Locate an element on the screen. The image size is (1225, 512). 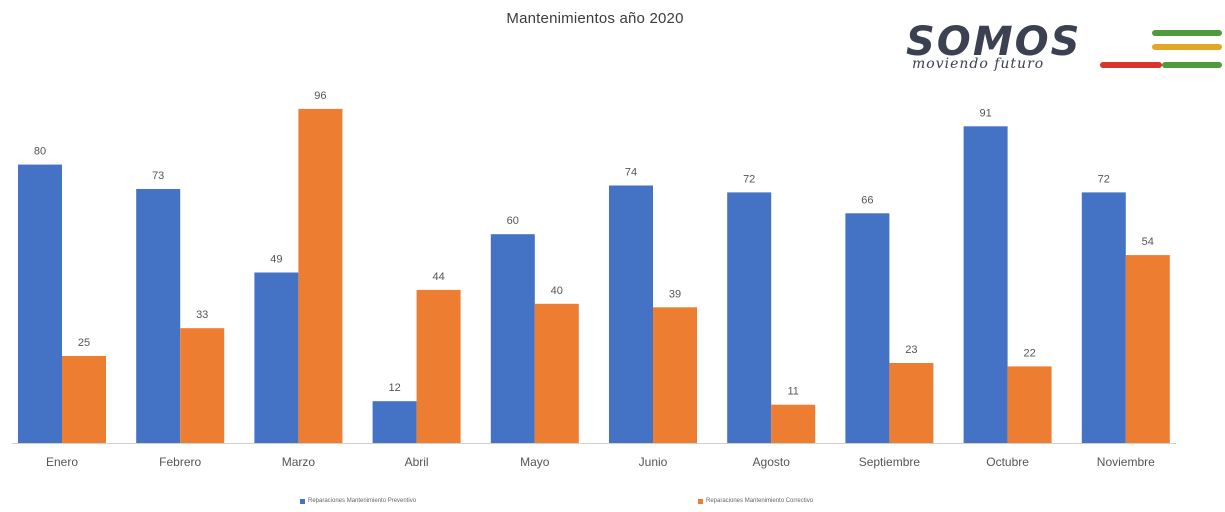
logo-stripe-green is located at coordinates (1187, 33).